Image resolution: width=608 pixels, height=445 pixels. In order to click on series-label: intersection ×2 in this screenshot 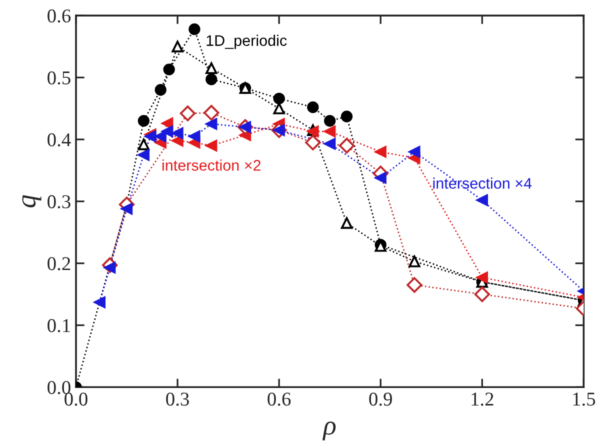, I will do `click(211, 165)`.